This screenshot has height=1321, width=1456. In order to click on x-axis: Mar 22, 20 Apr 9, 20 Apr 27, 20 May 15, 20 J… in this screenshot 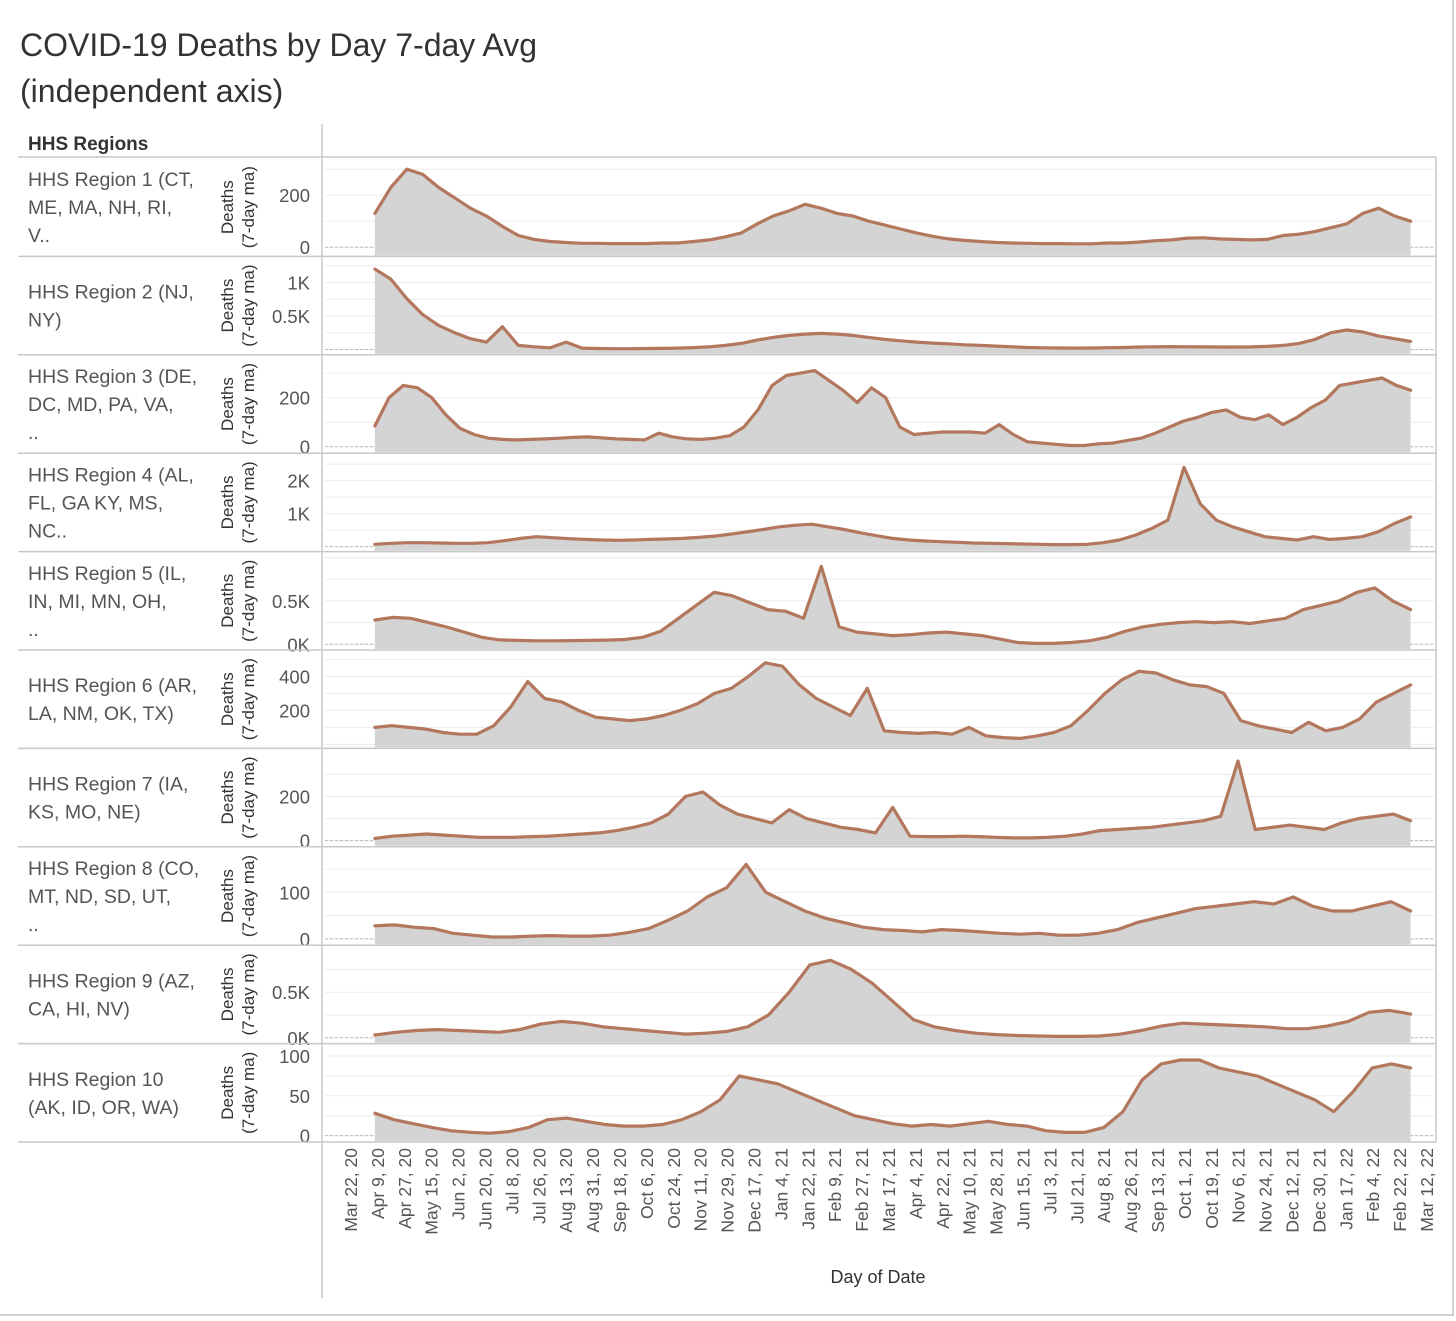, I will do `click(889, 1191)`.